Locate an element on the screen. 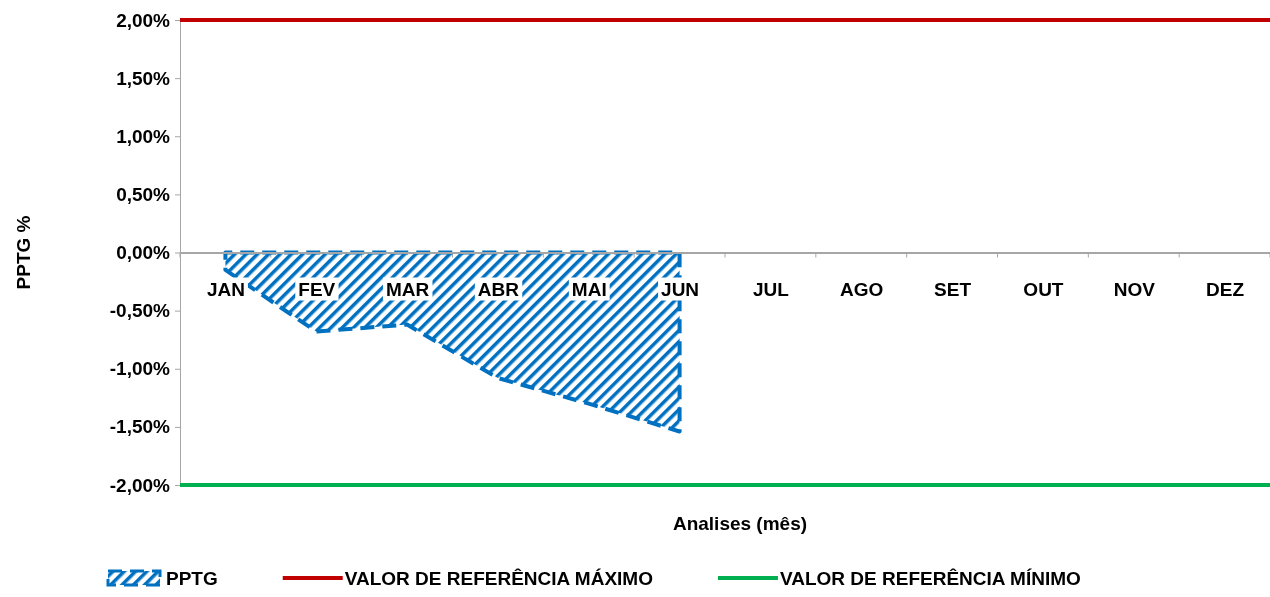  x-tick-label: FEV is located at coordinates (317, 289).